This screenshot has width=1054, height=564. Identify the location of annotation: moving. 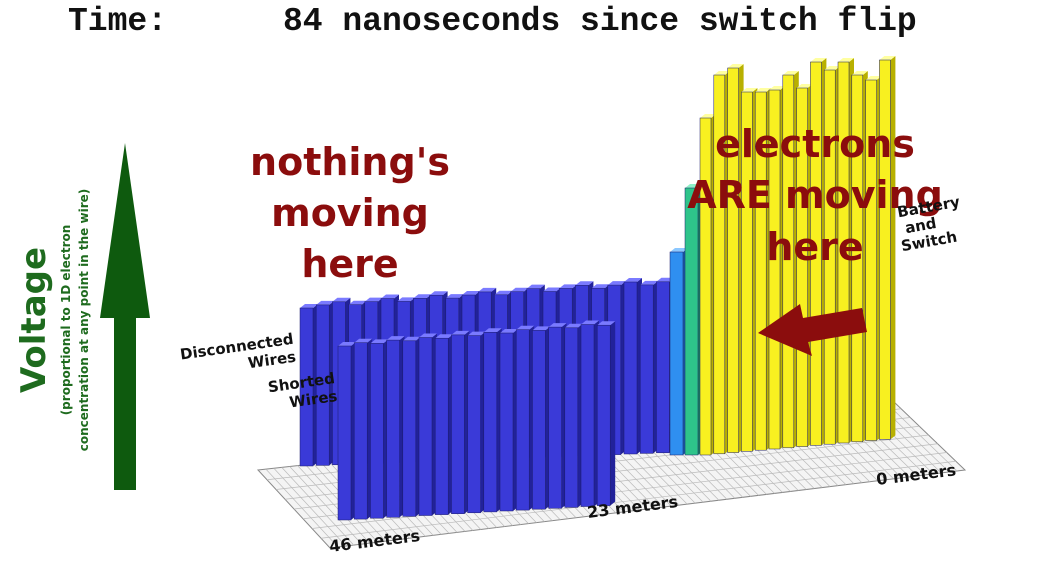
(350, 213).